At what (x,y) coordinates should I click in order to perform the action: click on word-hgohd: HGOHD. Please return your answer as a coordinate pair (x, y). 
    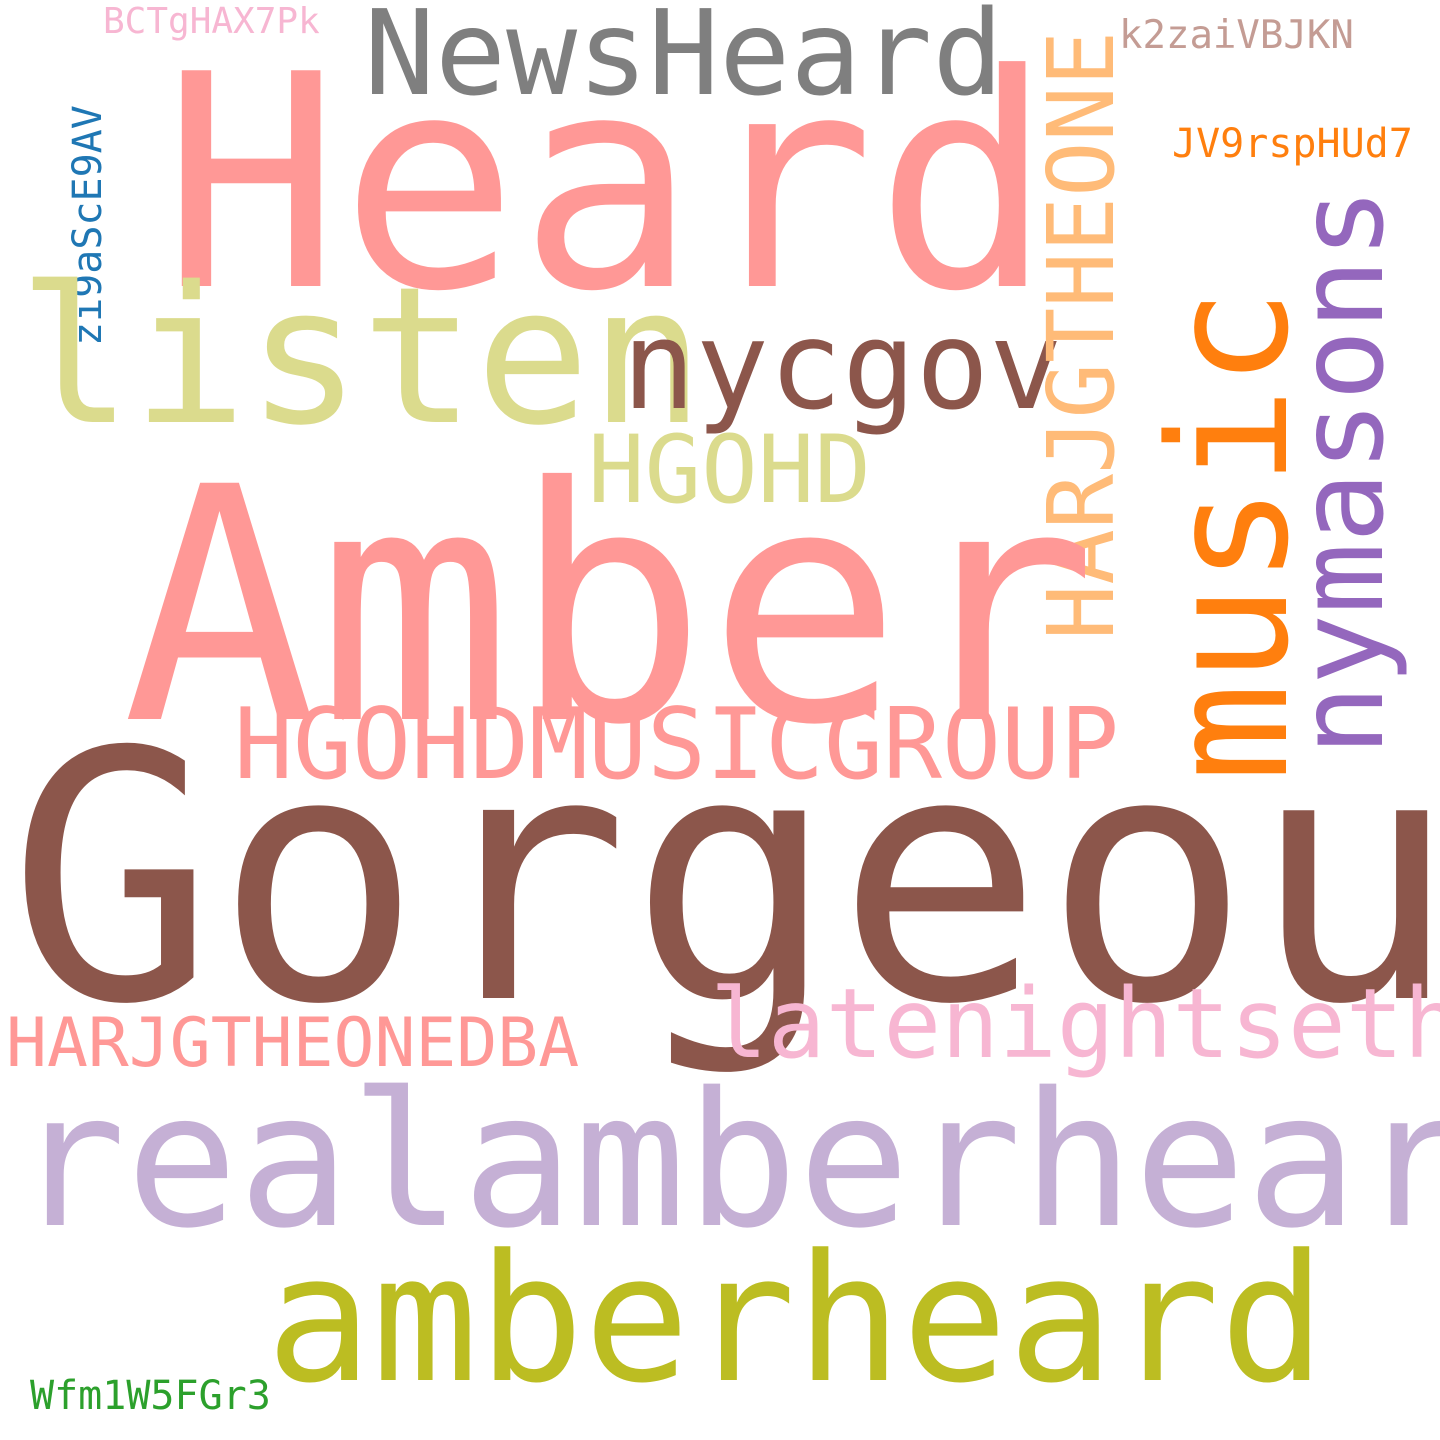
    Looking at the image, I should click on (729, 470).